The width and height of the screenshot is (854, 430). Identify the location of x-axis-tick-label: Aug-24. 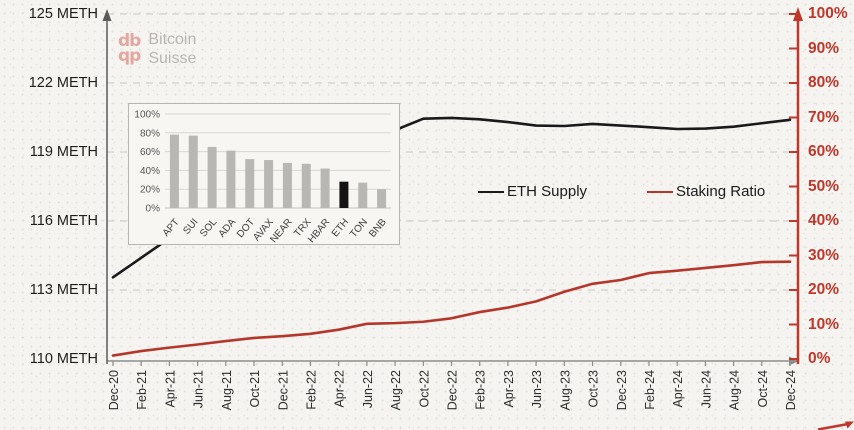
(735, 390).